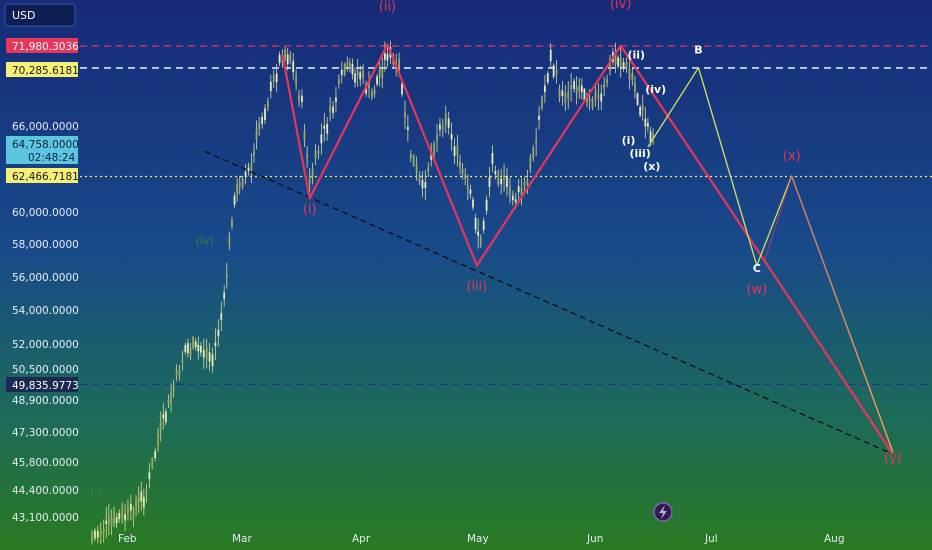  I want to click on wave-label: (ii), so click(387, 7).